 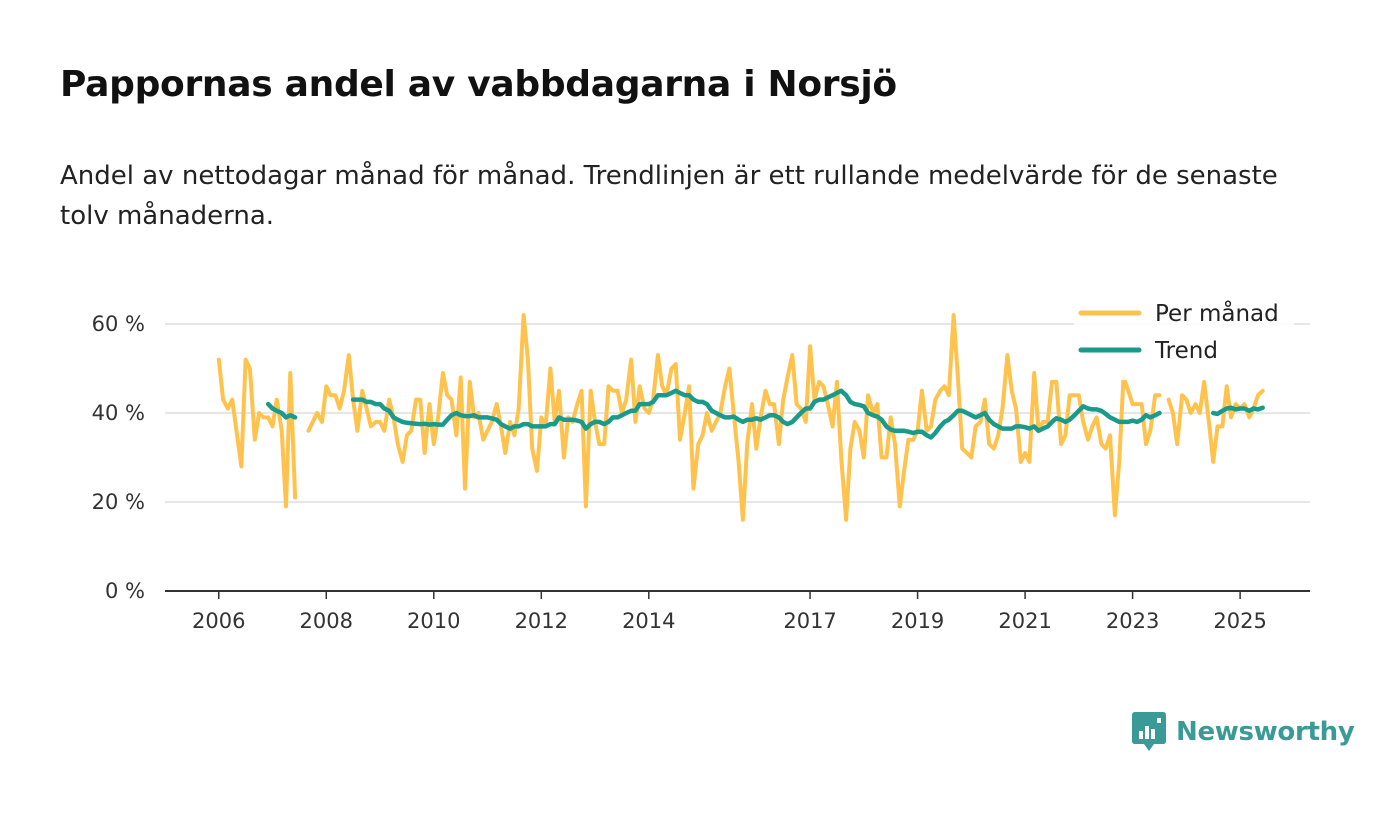 I want to click on y-tick-label: 60 %, so click(x=118, y=324).